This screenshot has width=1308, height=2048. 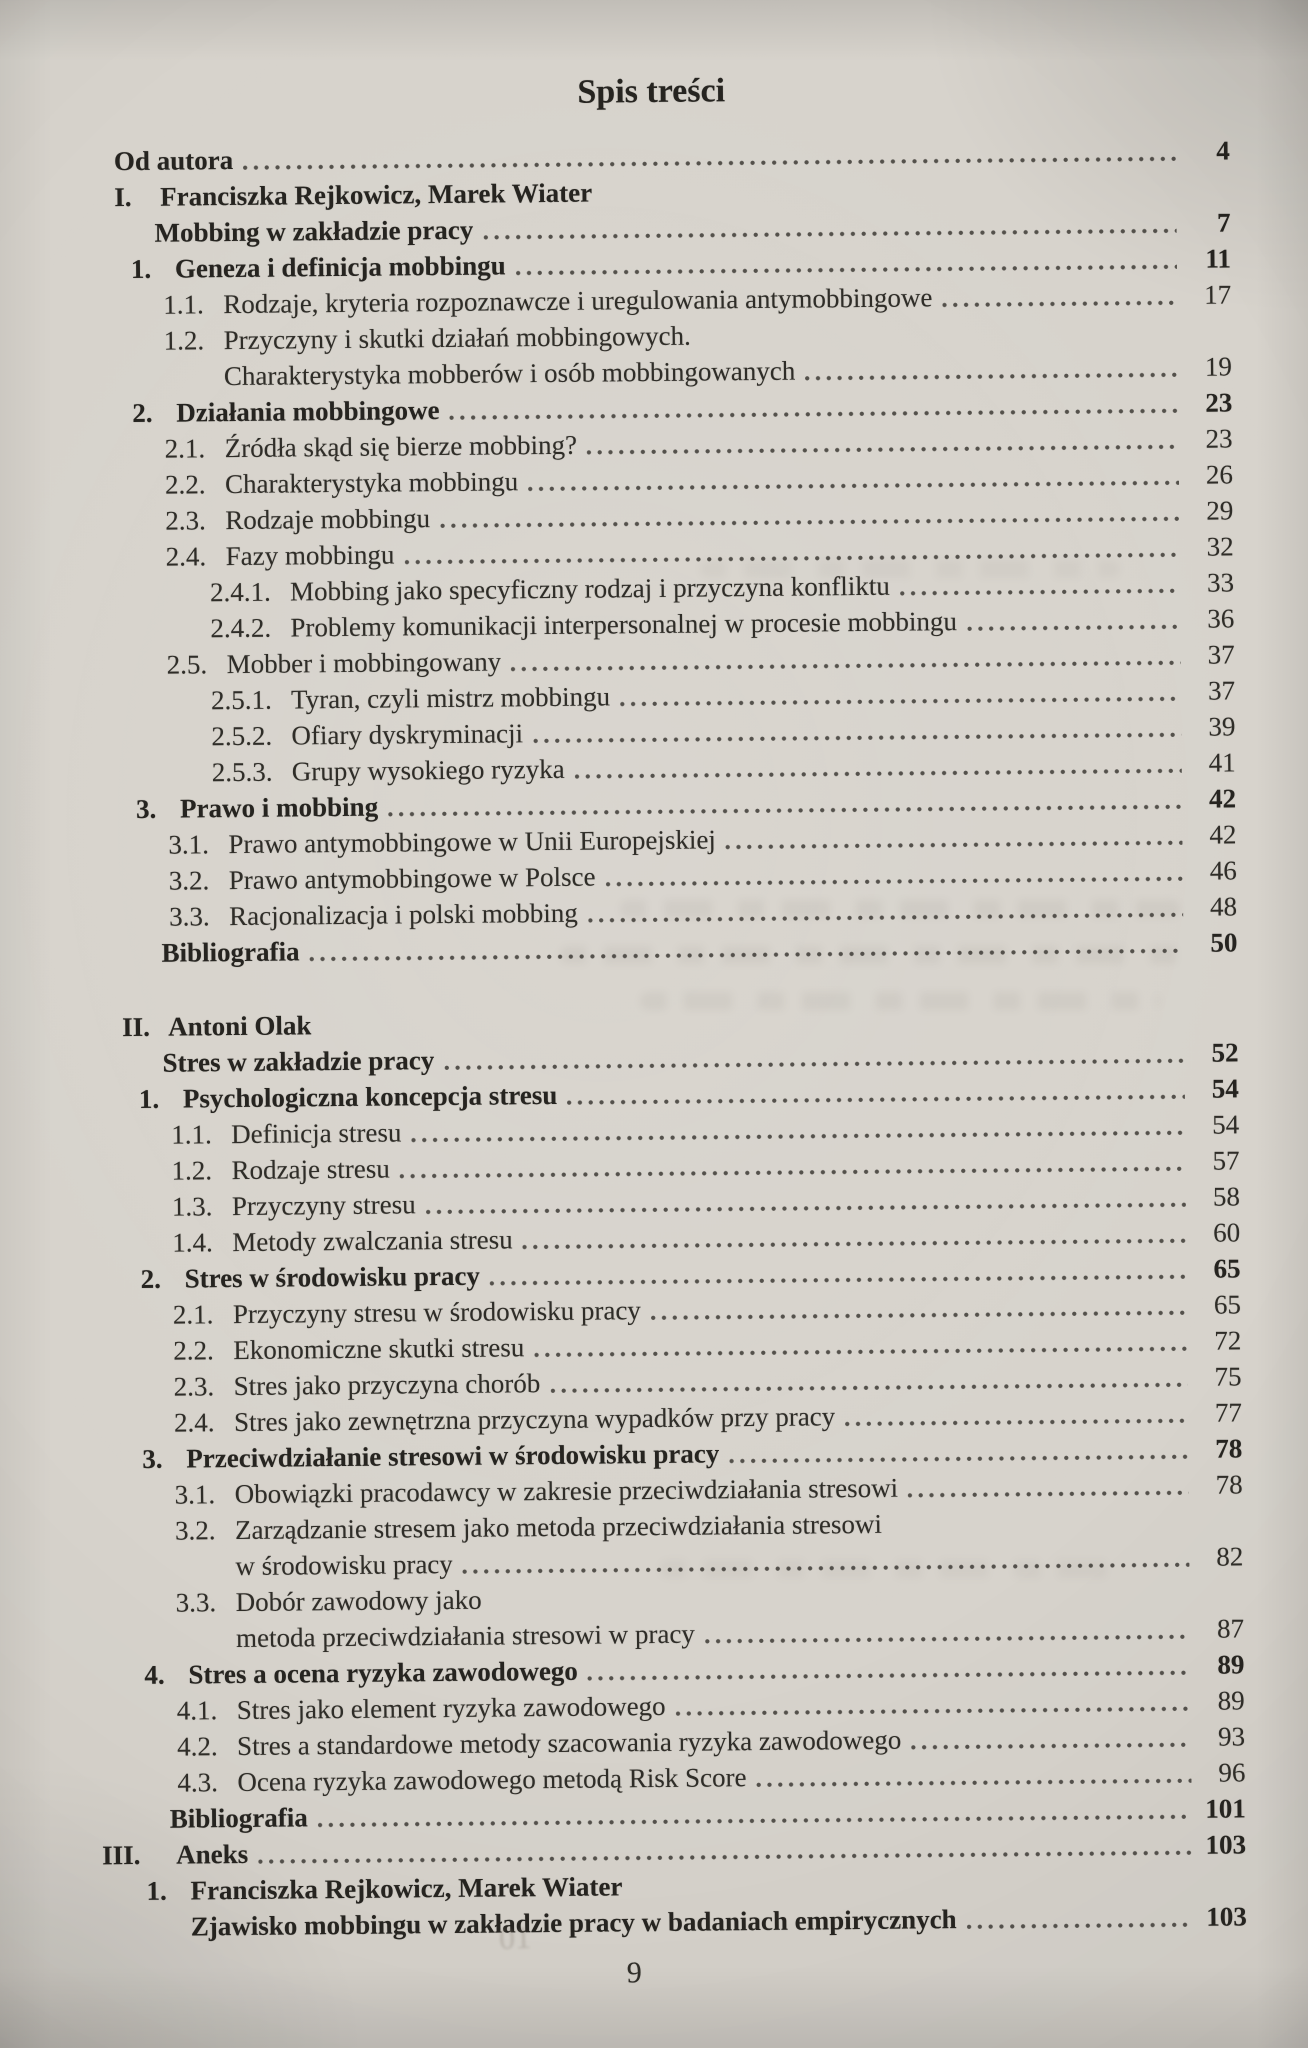 I want to click on toc-page-number: 33, so click(x=1220, y=582).